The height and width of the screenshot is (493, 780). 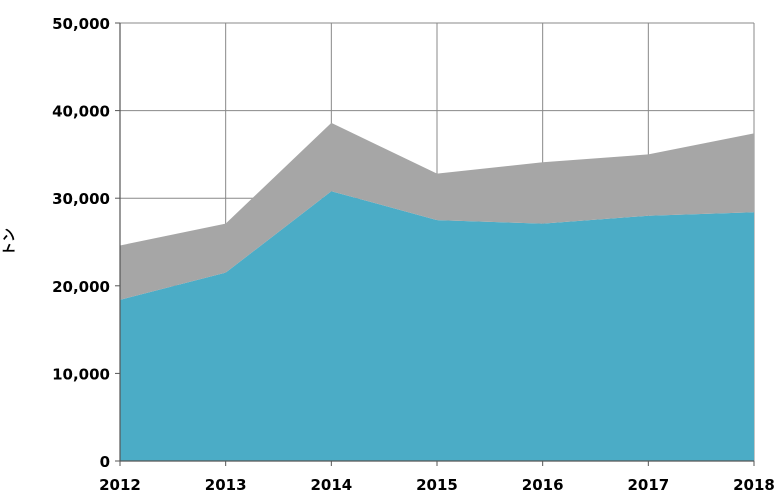 I want to click on x-tick-label: 2018, so click(x=754, y=484).